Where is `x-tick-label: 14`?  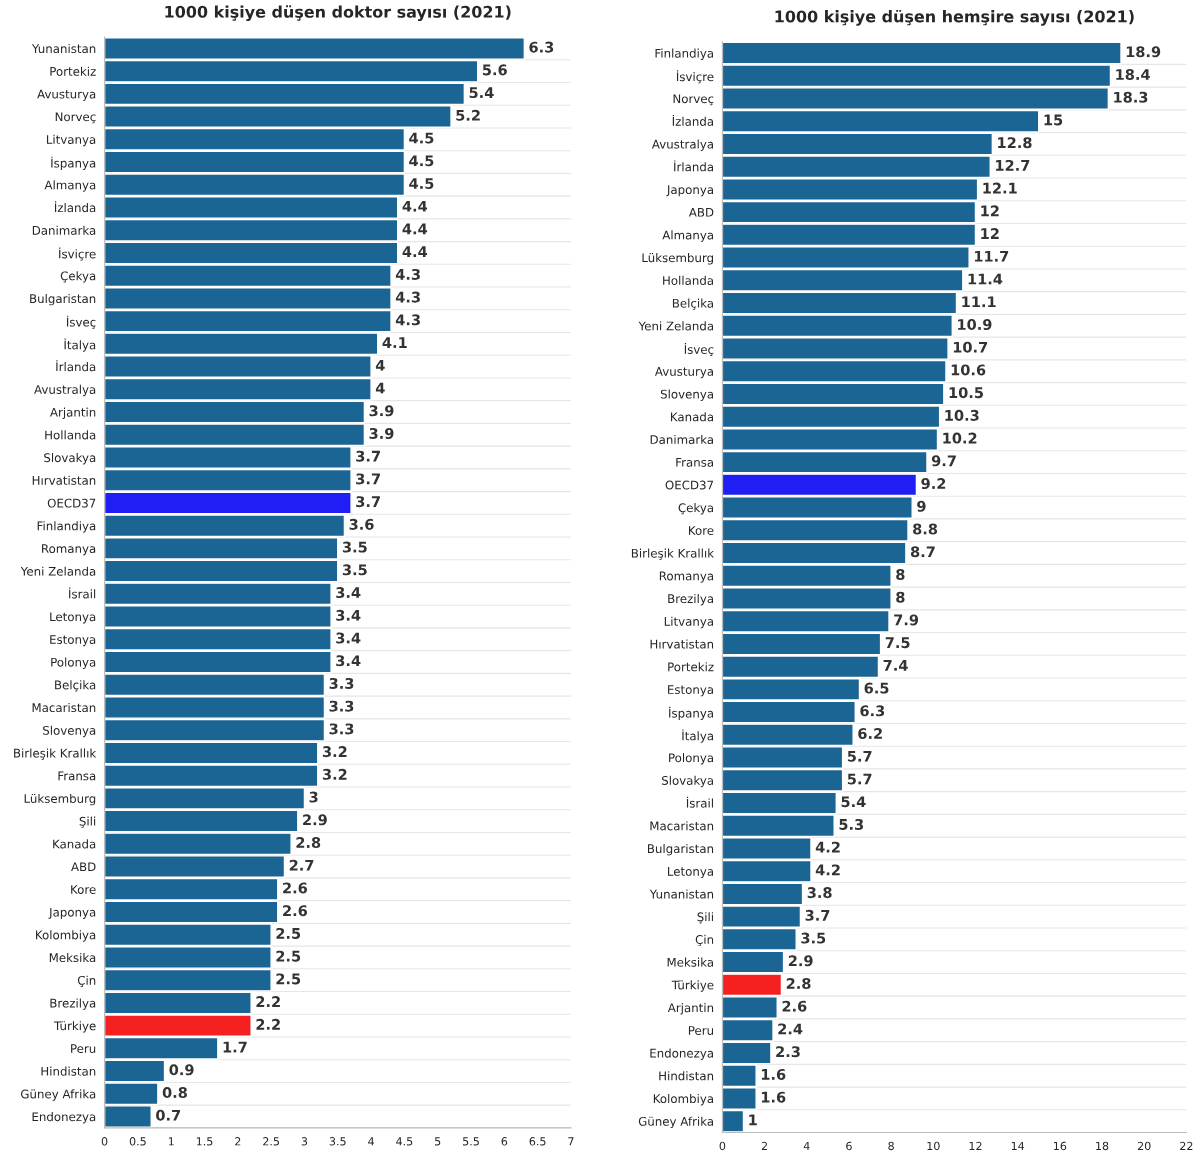
x-tick-label: 14 is located at coordinates (1018, 1145).